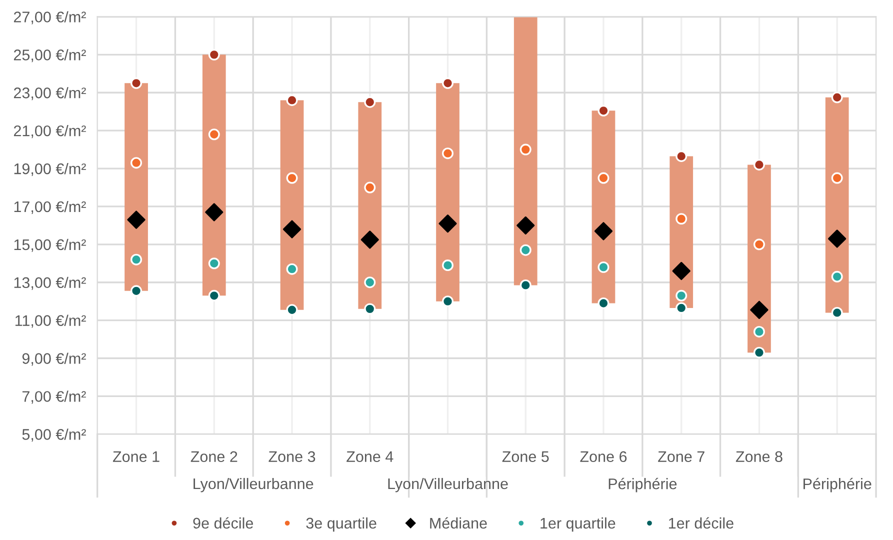 The height and width of the screenshot is (540, 893). I want to click on y-tick-label: 19,00 €/m², so click(50, 169).